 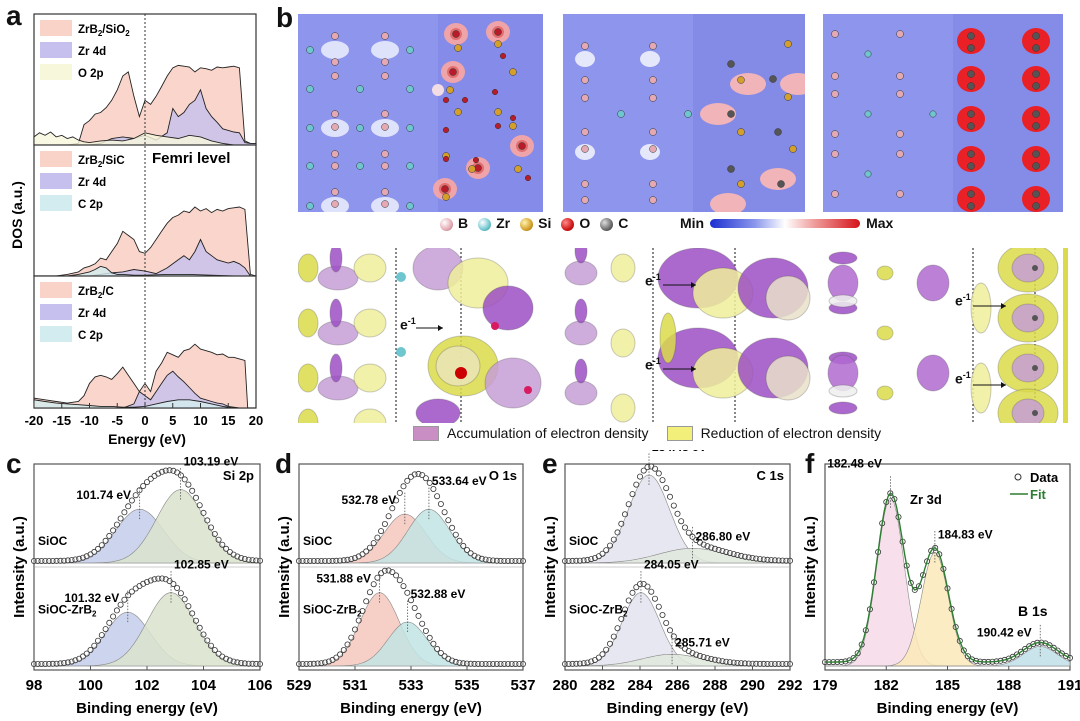 I want to click on atom-legend-item-b: B, so click(x=454, y=223).